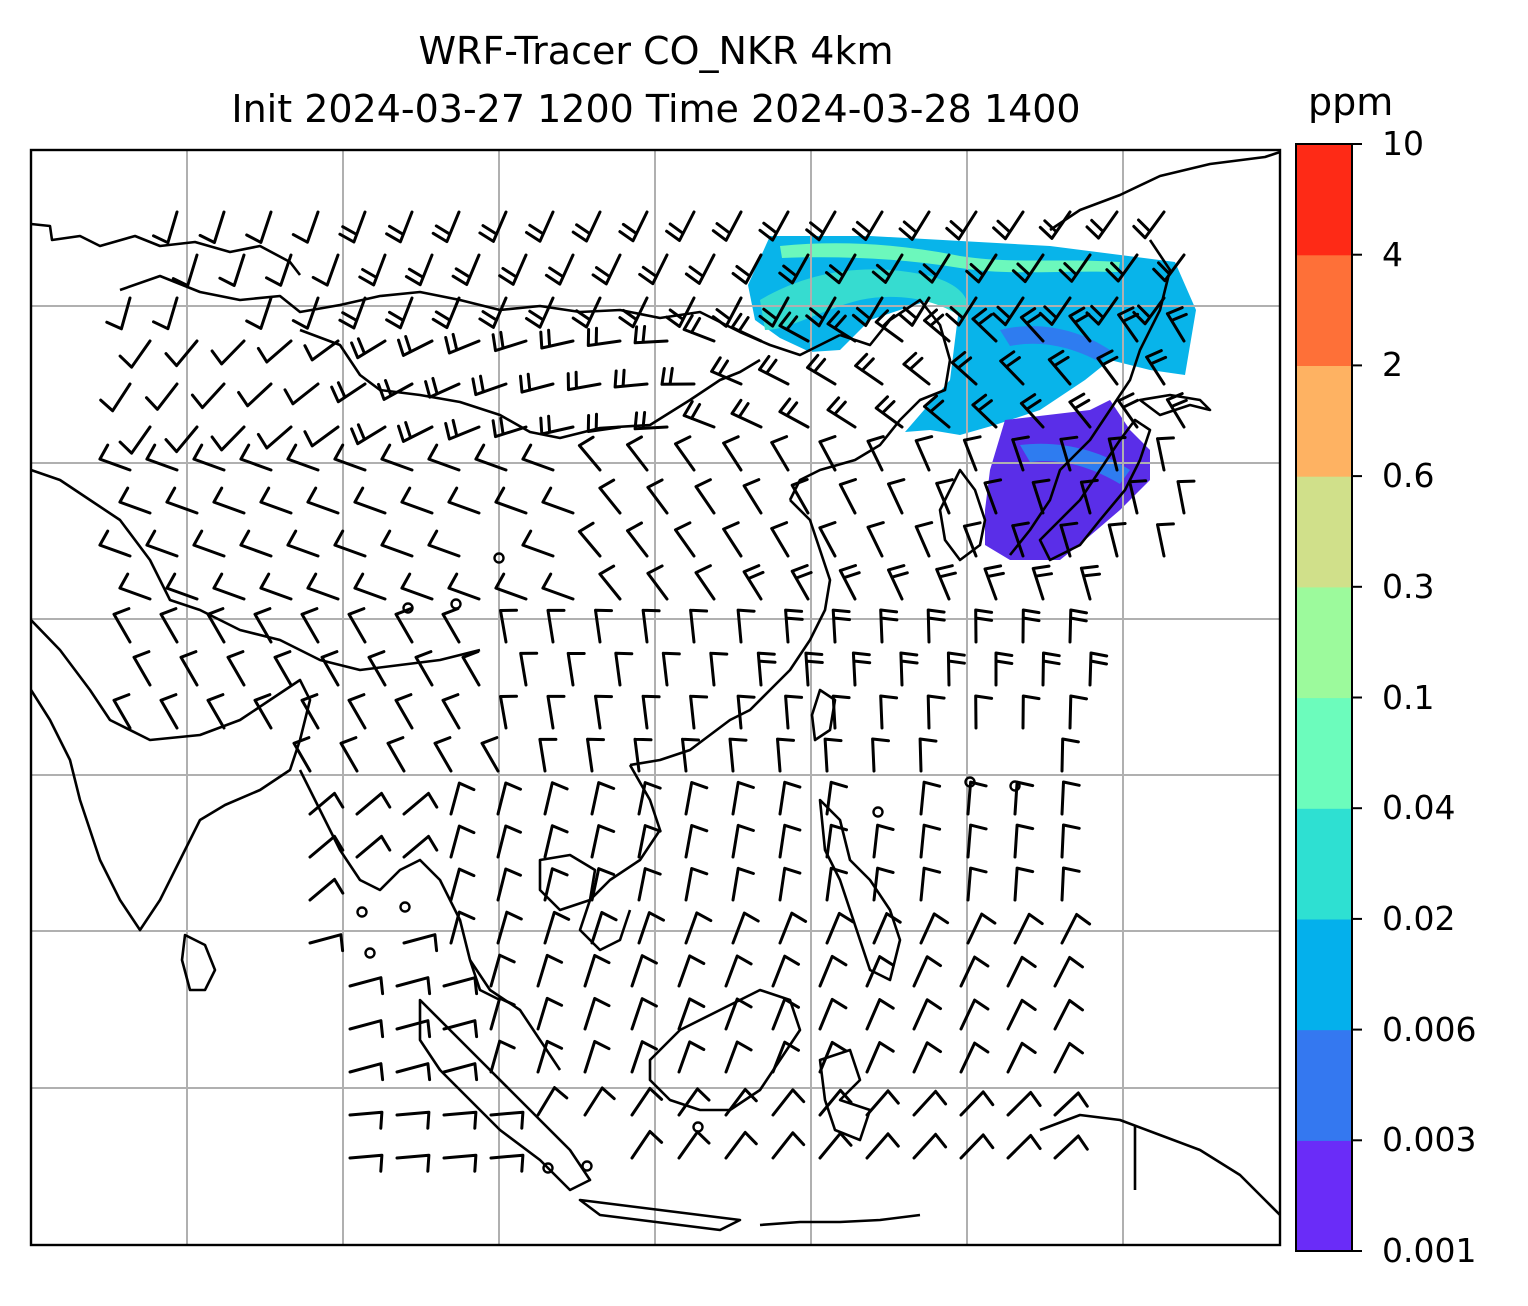  What do you see at coordinates (198, 962) in the screenshot?
I see `coast-sri-lanka` at bounding box center [198, 962].